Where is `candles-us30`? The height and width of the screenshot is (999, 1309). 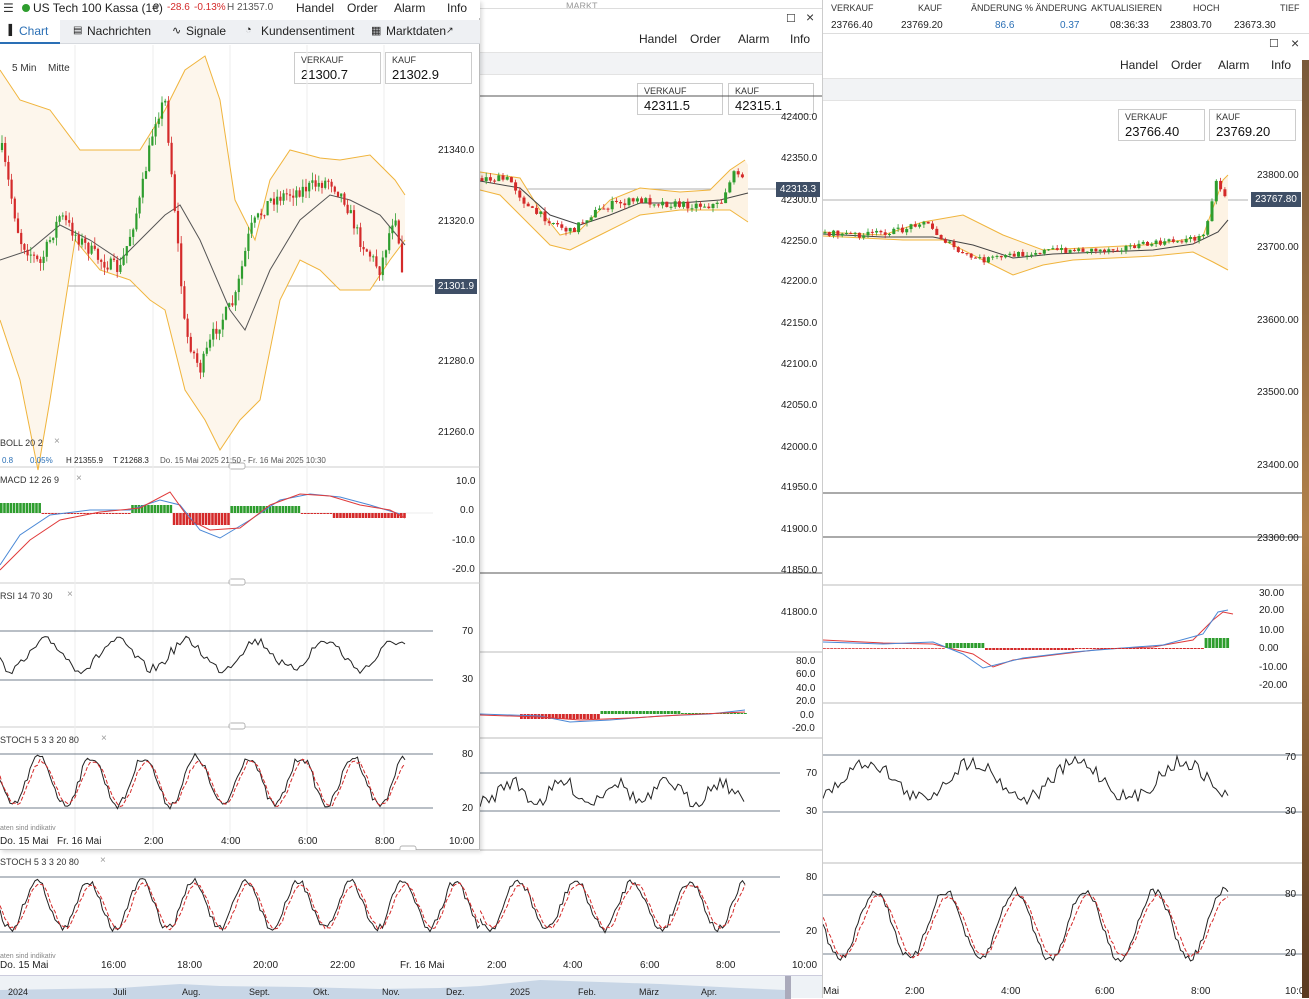
candles-us30 is located at coordinates (1025, 221).